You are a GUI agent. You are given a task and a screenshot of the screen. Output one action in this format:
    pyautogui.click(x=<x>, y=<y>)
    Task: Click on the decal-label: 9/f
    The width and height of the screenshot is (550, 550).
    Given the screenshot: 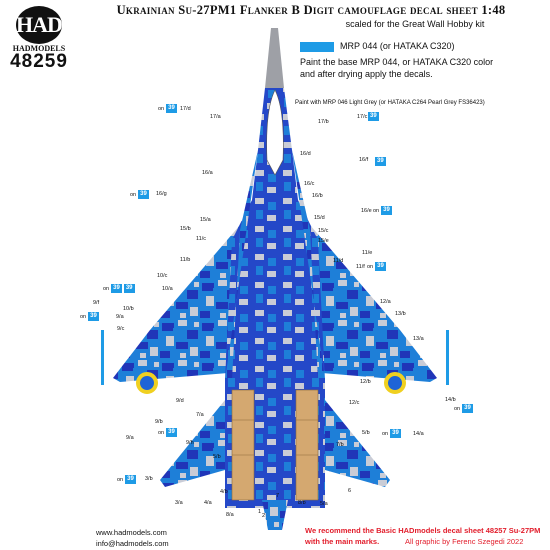 What is the action you would take?
    pyautogui.click(x=96, y=303)
    